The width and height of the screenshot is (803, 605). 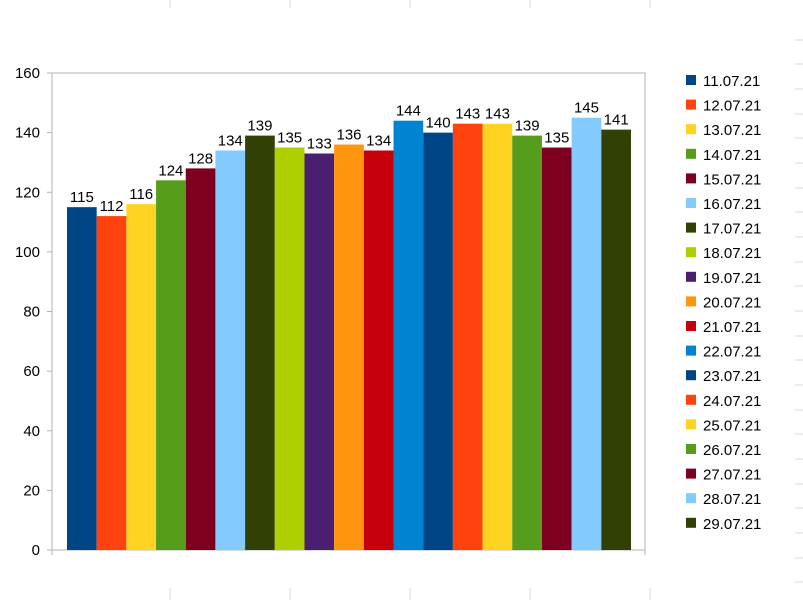 I want to click on bar-19.07.21, so click(x=319, y=351).